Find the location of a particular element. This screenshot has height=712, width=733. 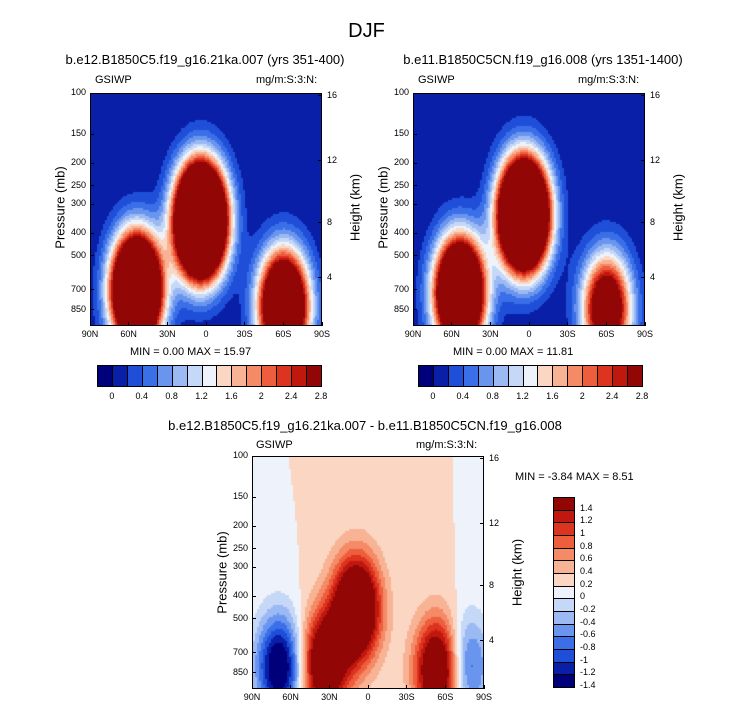

panel-1-colorbar-boxes is located at coordinates (209, 376).